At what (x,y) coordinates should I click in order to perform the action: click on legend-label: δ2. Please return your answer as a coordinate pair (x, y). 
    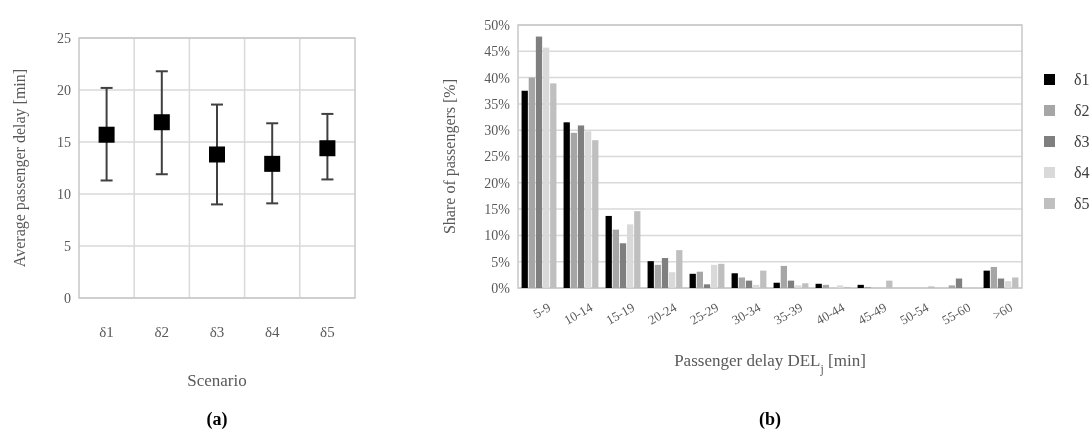
    Looking at the image, I should click on (1082, 110).